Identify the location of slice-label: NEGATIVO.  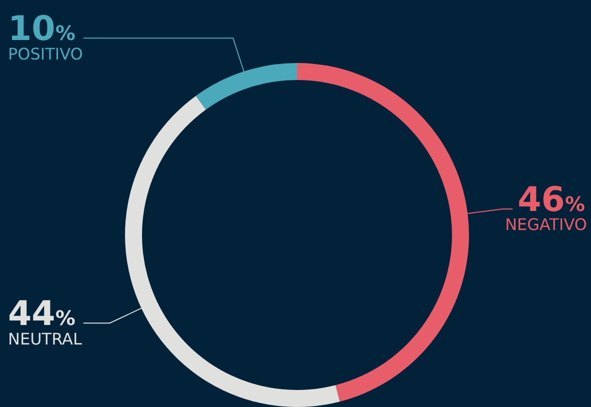
(546, 224).